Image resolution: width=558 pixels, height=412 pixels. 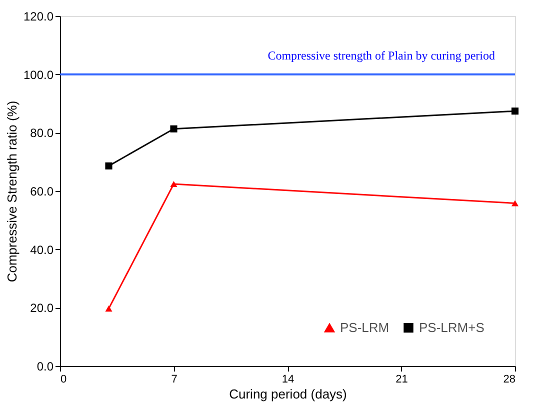 I want to click on x-tick-label: 28, so click(x=509, y=380).